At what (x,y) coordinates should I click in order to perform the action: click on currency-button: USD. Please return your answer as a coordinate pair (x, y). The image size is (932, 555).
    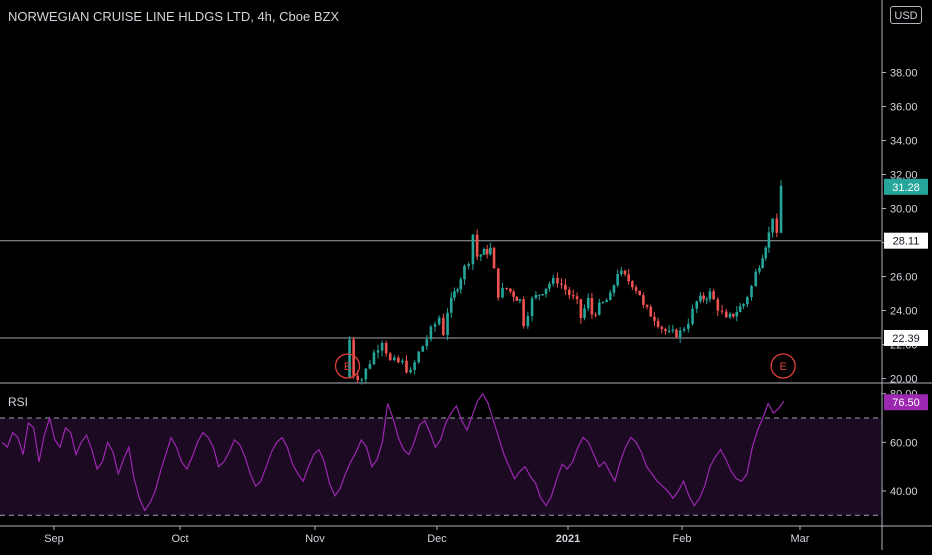
    Looking at the image, I should click on (906, 15).